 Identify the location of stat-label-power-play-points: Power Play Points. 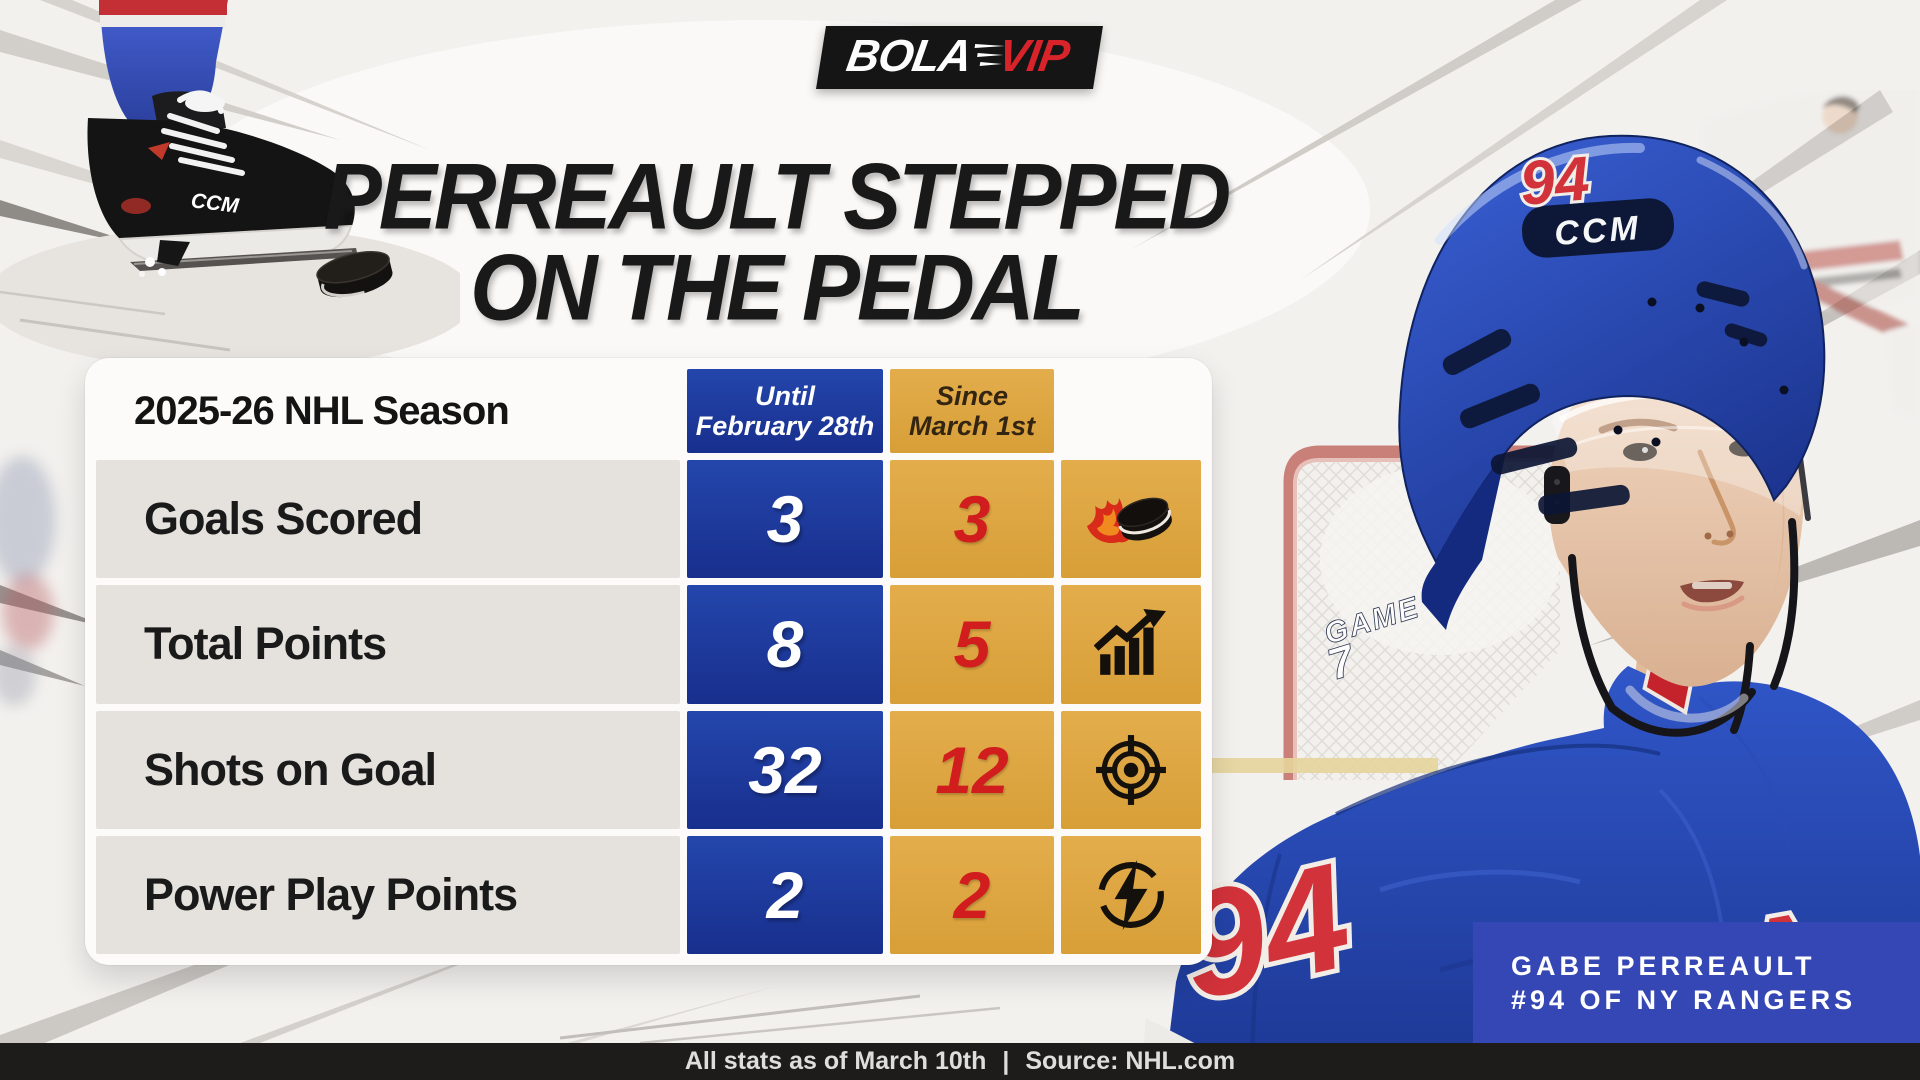
(388, 894).